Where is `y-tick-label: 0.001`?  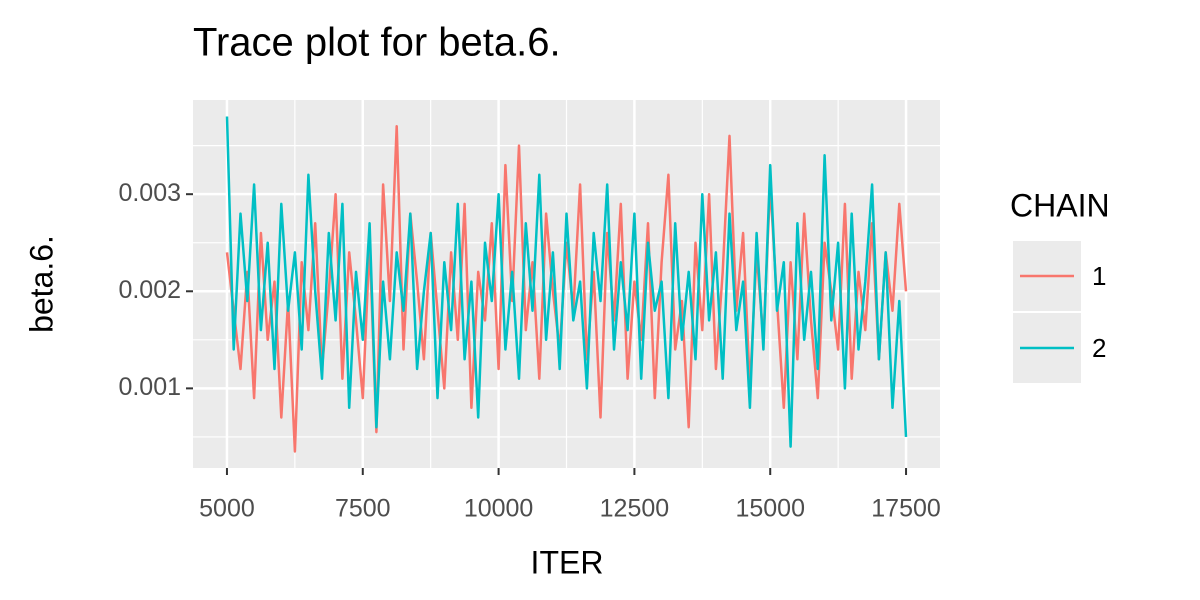 y-tick-label: 0.001 is located at coordinates (149, 387).